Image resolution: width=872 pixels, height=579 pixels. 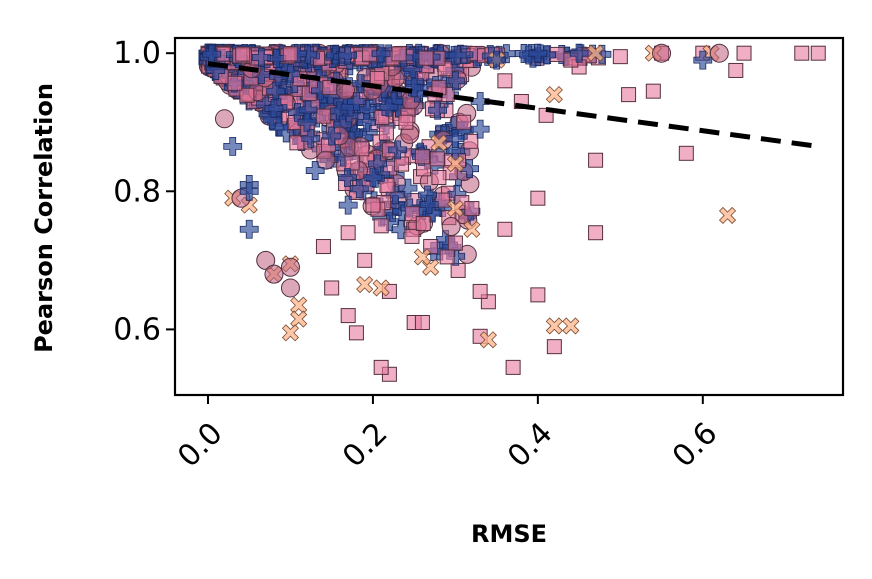 I want to click on y-tick-label: 0.6, so click(x=137, y=329).